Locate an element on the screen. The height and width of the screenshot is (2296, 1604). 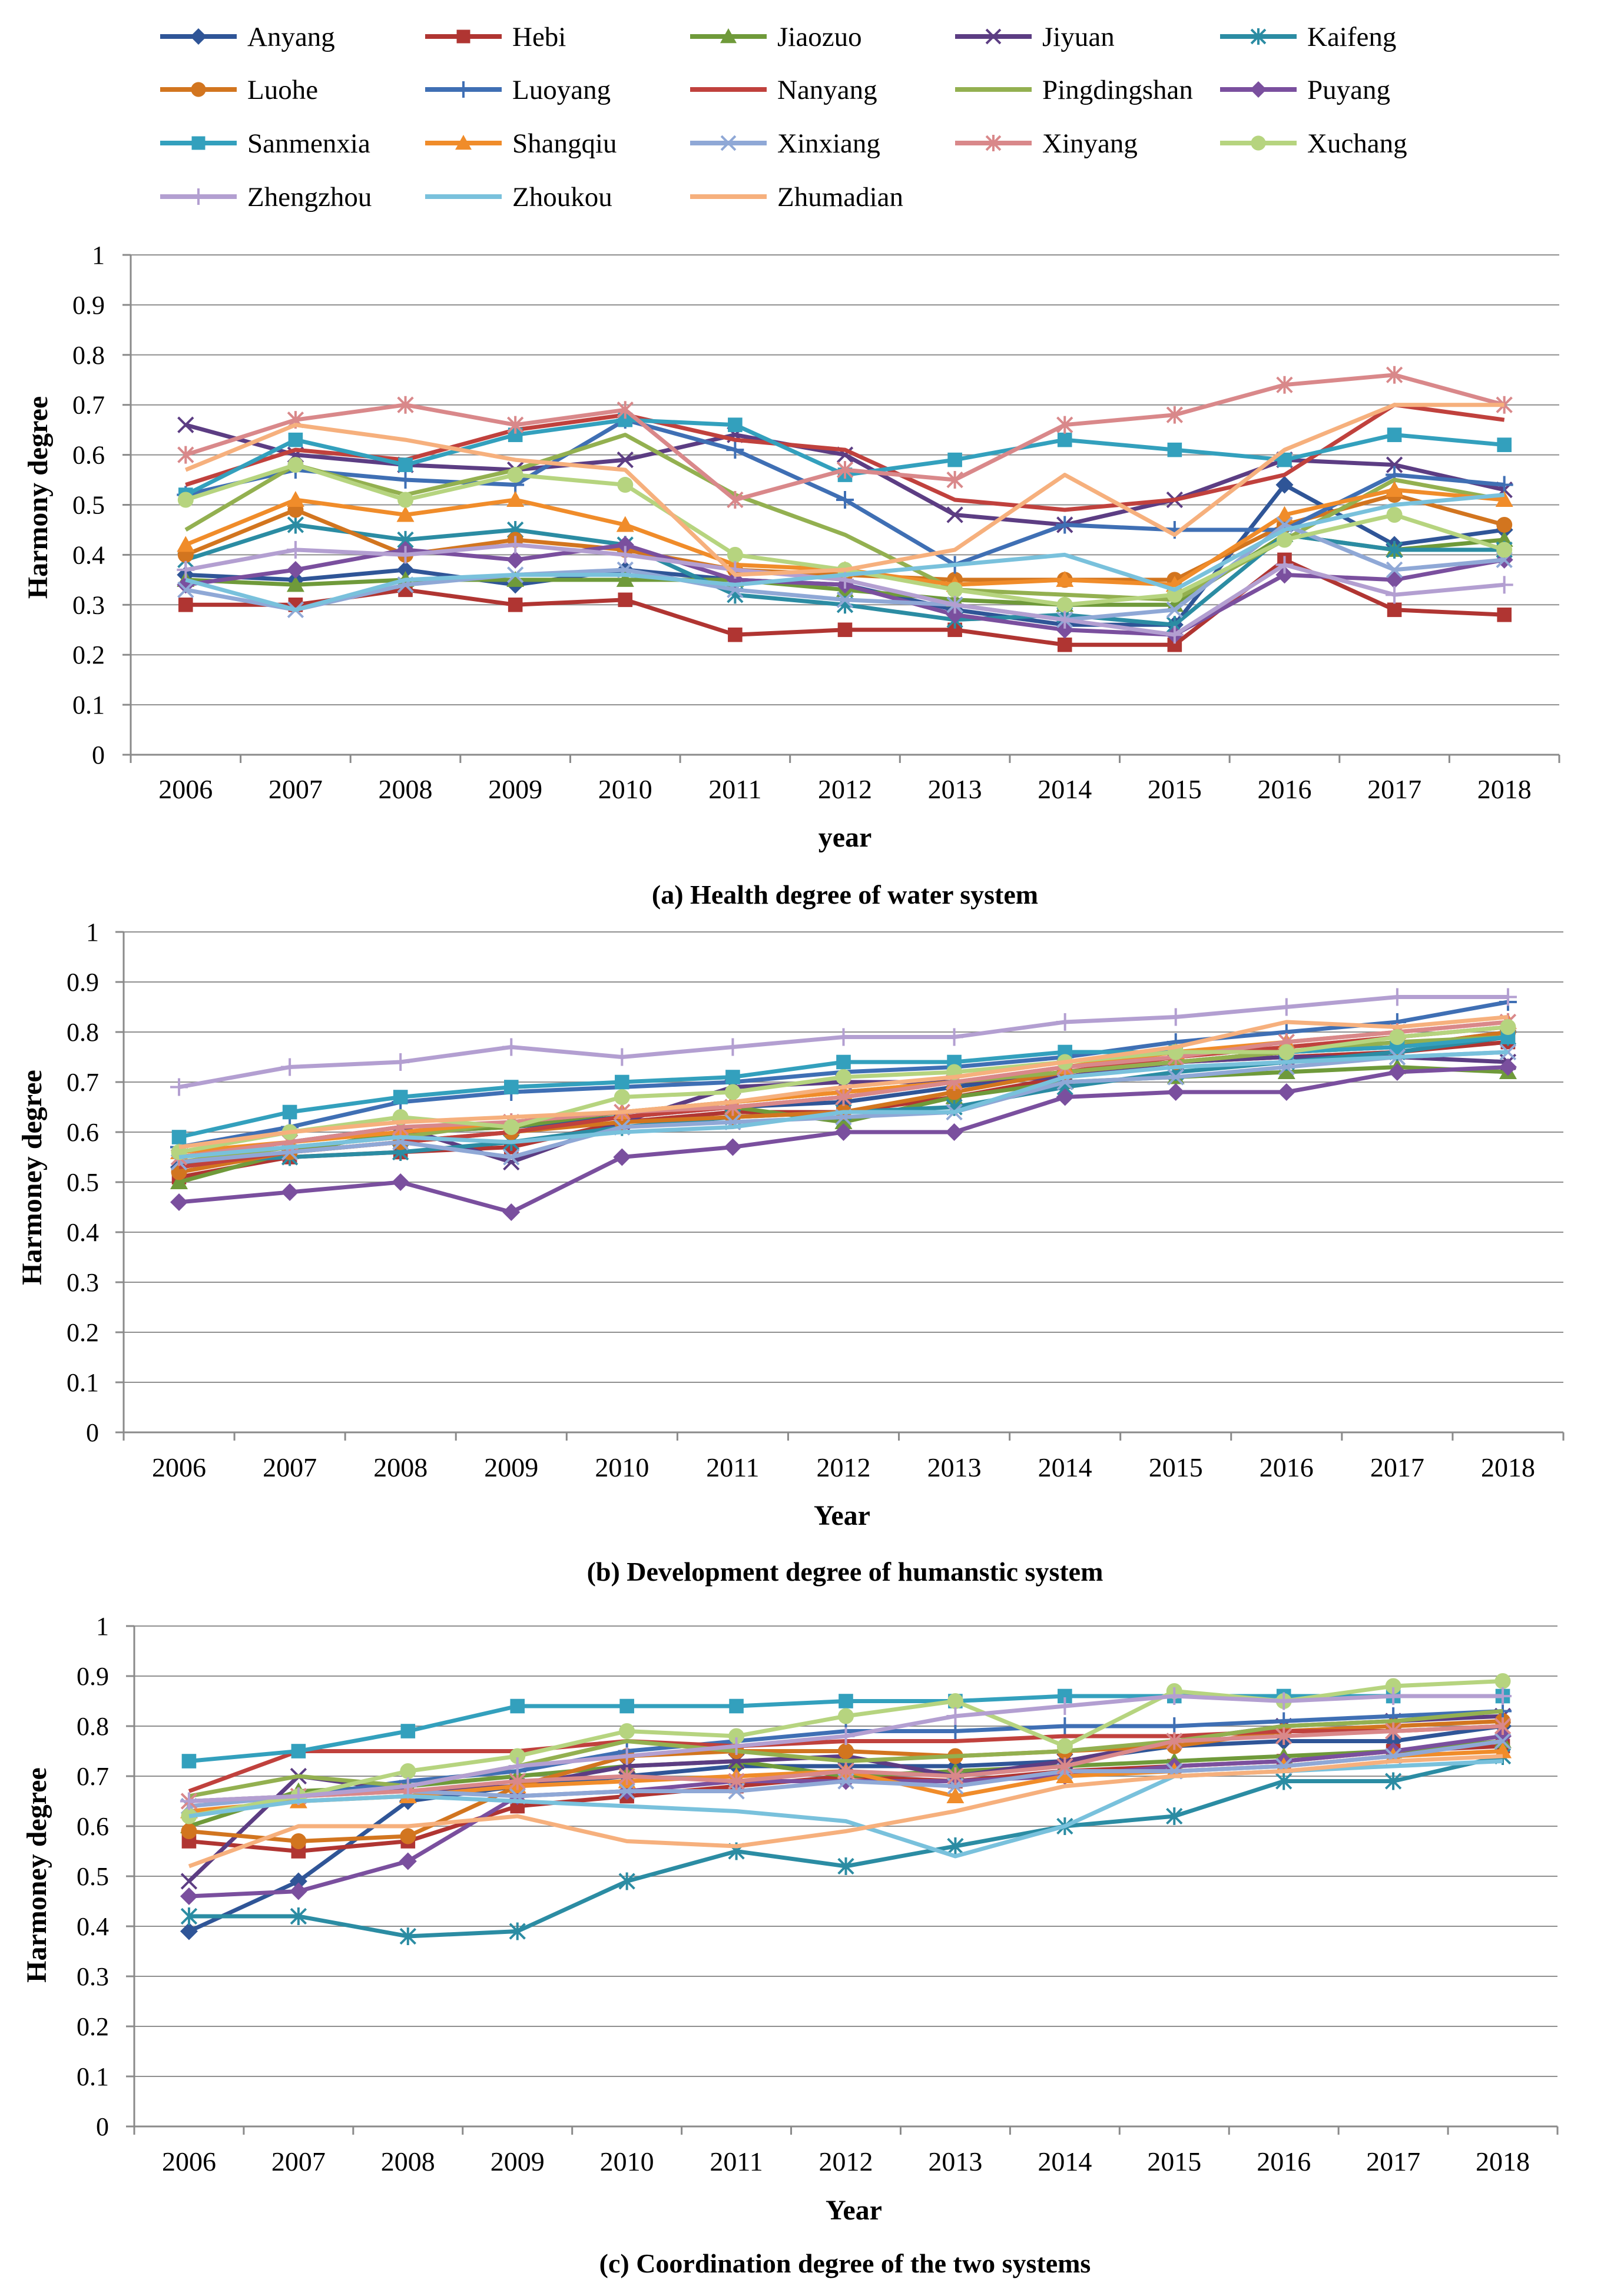
legend-label-zhengzhou: Zhengzhou is located at coordinates (309, 197).